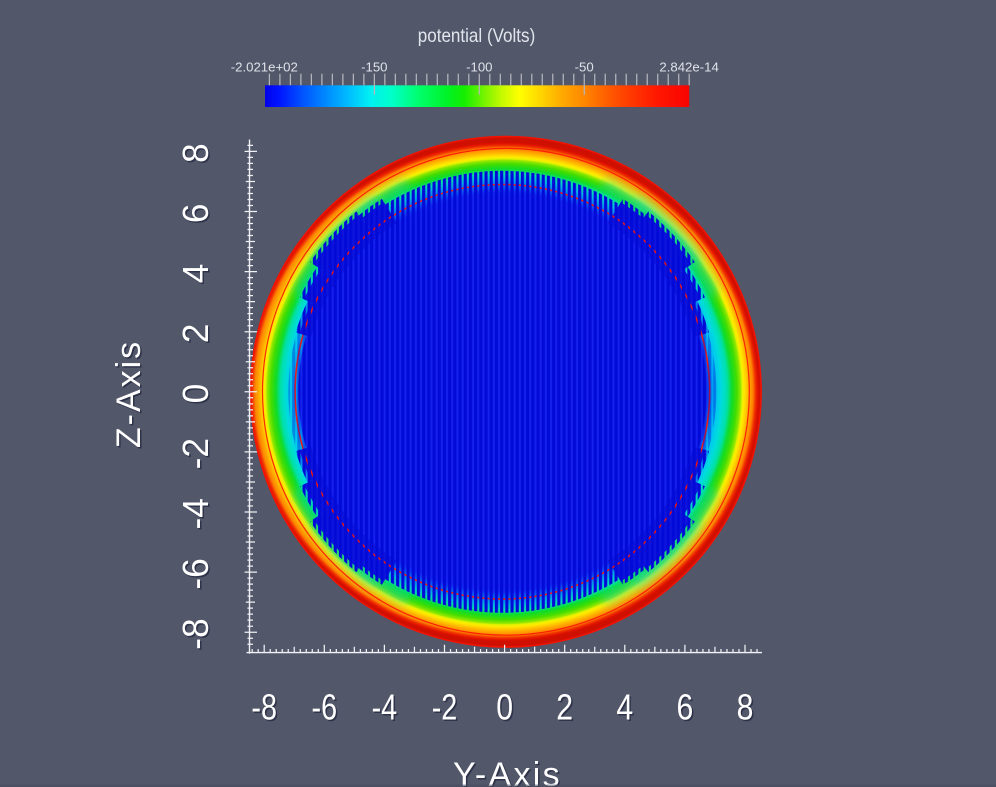  Describe the element at coordinates (264, 66) in the screenshot. I see `svg-text: -2.021e+02` at that location.